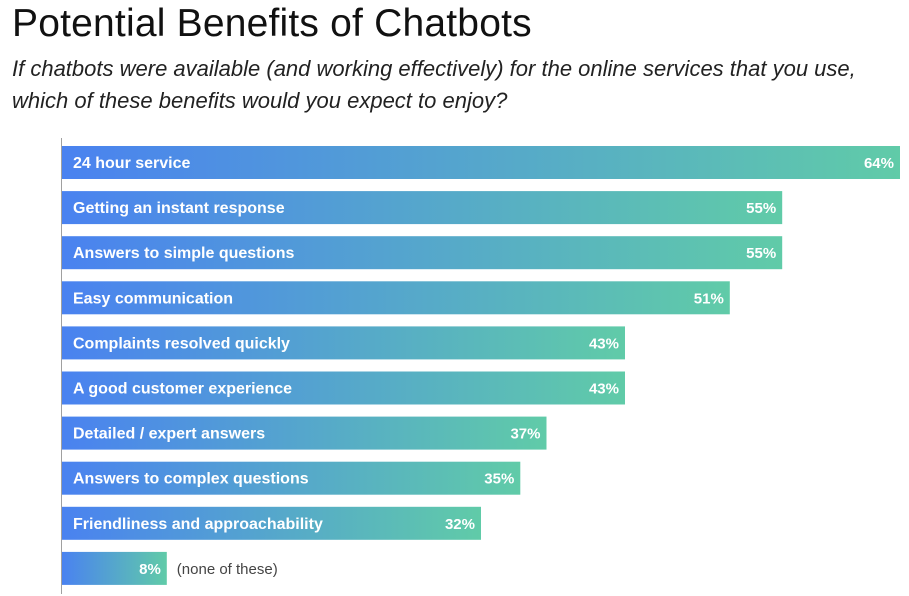  Describe the element at coordinates (525, 434) in the screenshot. I see `bar-value-label: 37%` at that location.